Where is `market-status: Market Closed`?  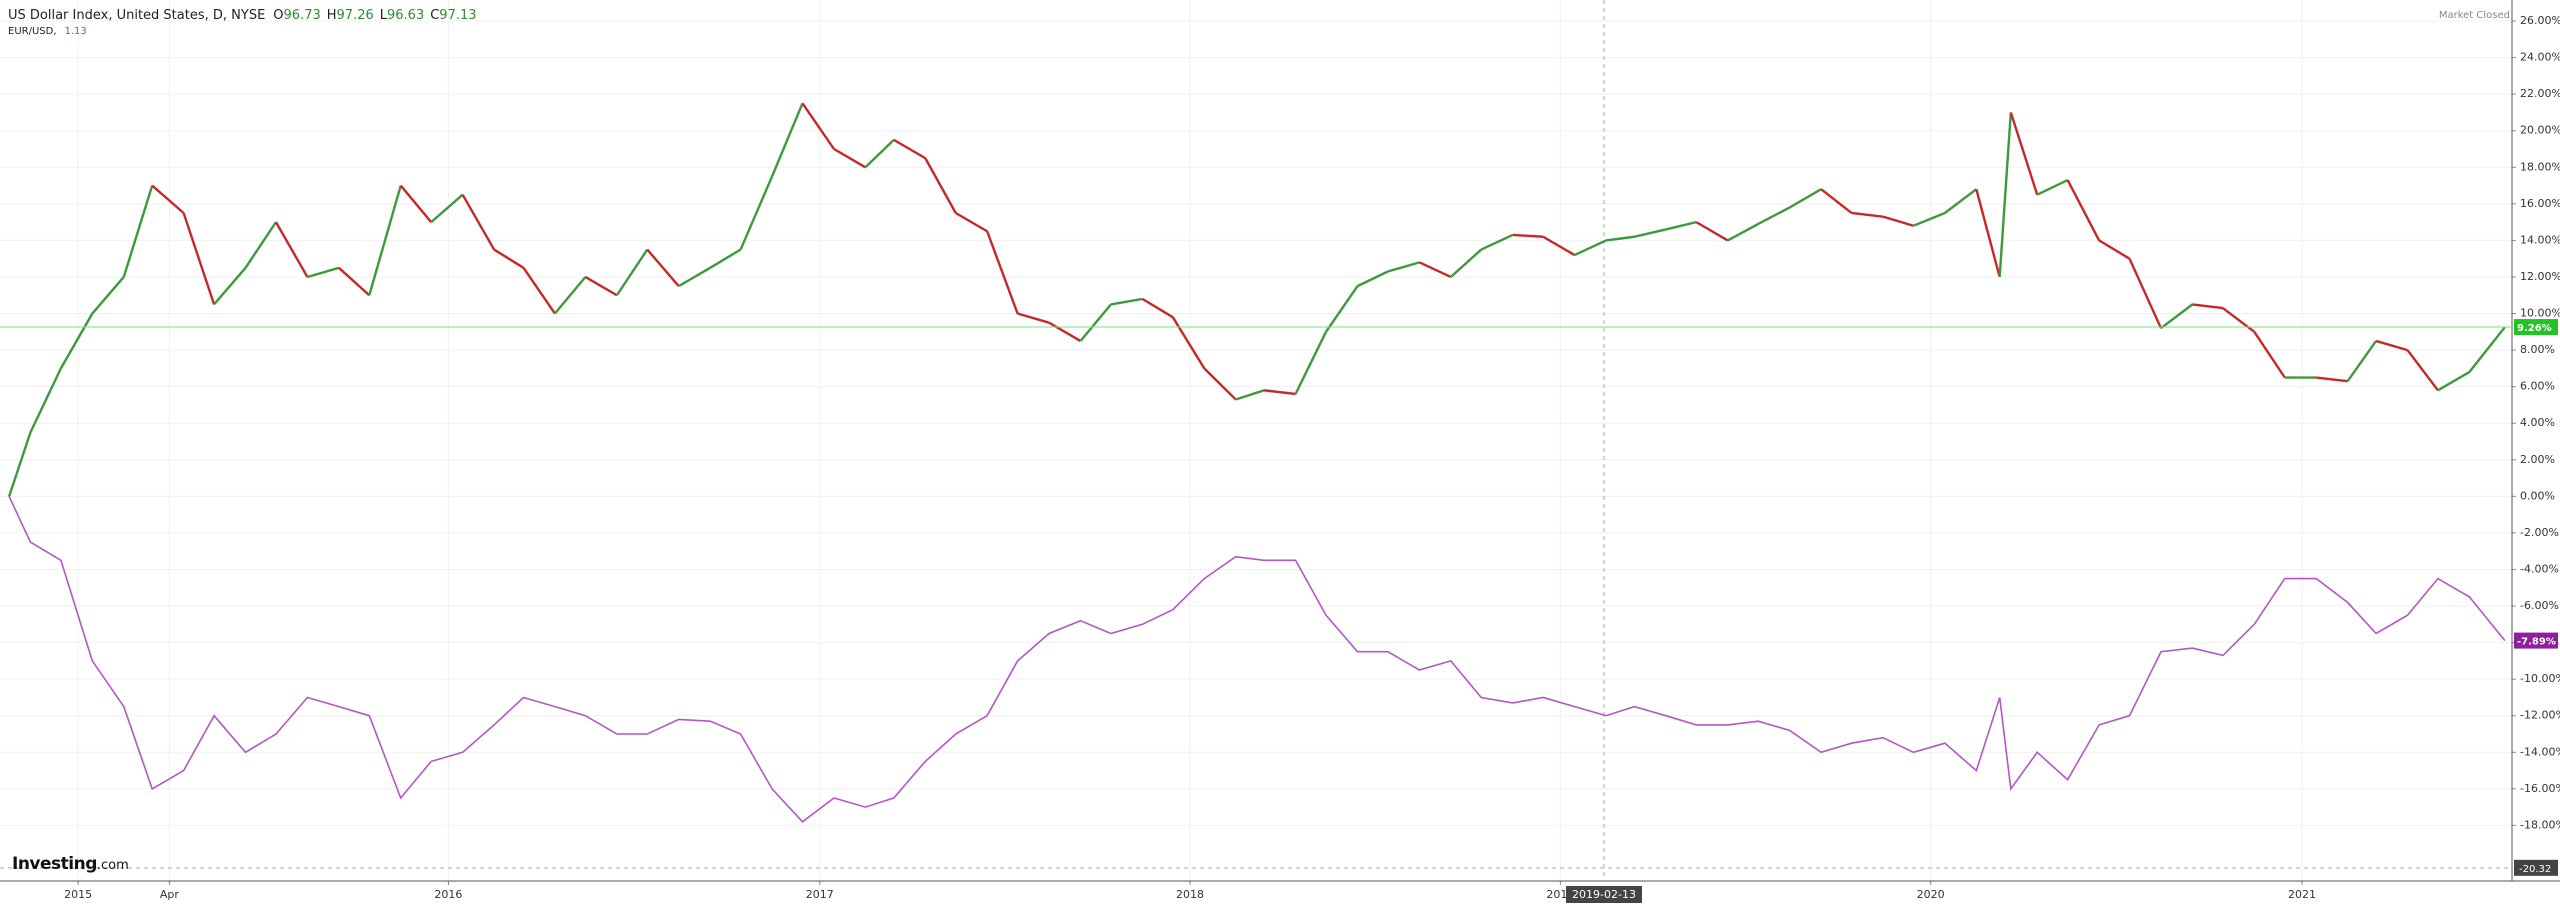 market-status: Market Closed is located at coordinates (2474, 15).